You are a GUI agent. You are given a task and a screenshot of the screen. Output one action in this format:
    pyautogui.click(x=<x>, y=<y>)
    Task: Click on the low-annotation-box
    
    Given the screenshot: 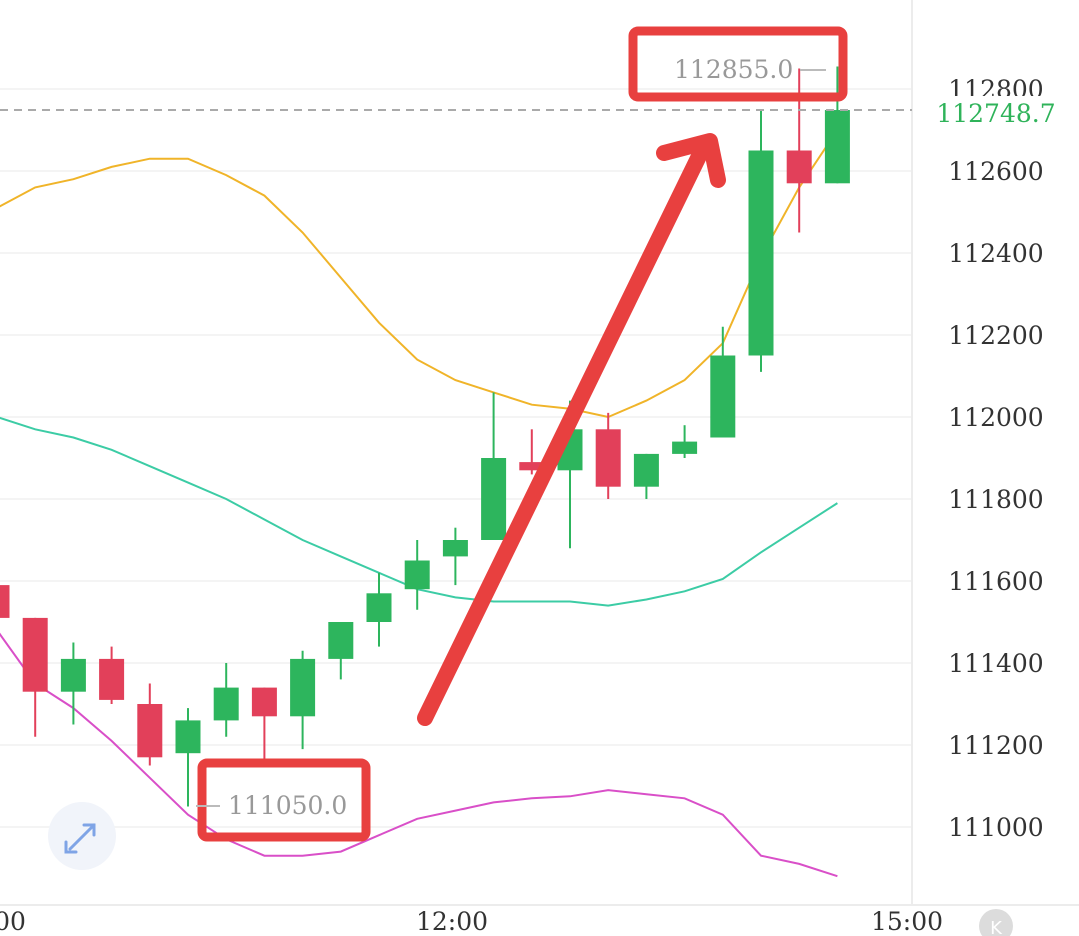 What is the action you would take?
    pyautogui.click(x=284, y=800)
    